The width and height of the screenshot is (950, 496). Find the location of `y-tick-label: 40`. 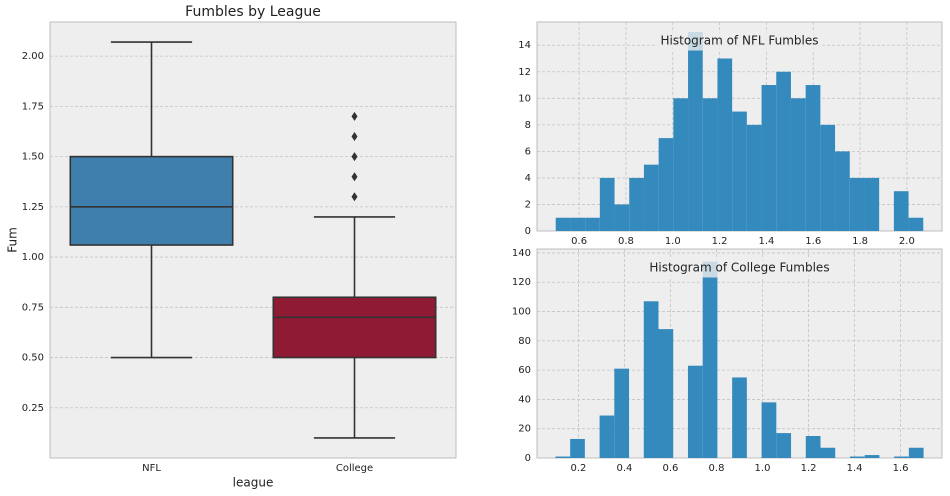

y-tick-label: 40 is located at coordinates (524, 399).